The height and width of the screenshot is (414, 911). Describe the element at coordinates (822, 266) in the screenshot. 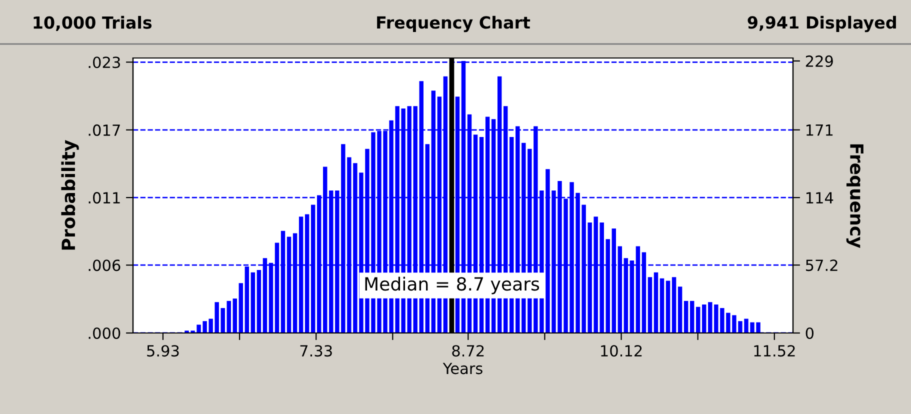

I see `y2-tick-label: 57.2` at that location.